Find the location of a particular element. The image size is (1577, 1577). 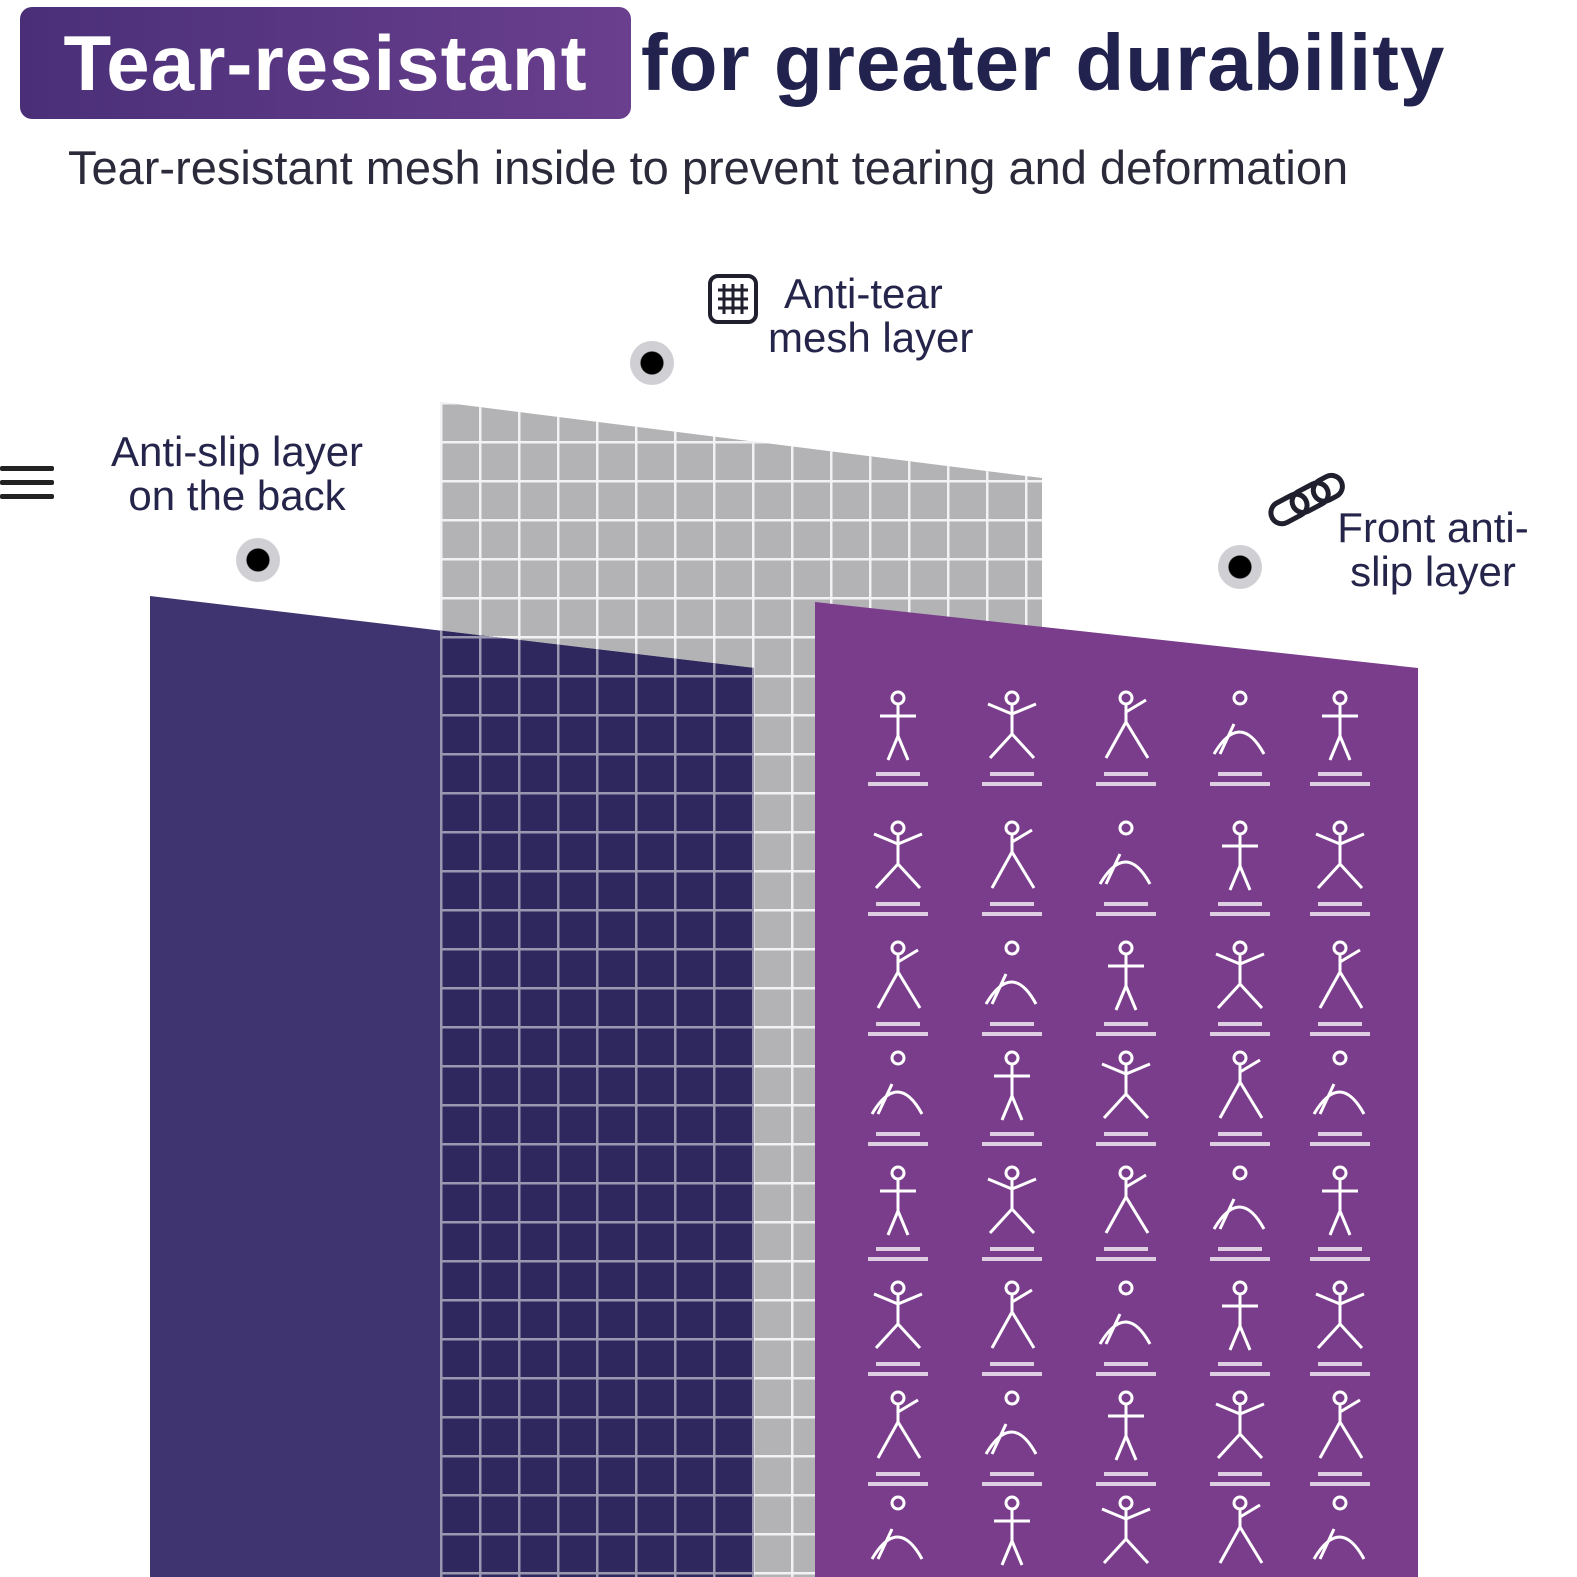

back-marker-dot is located at coordinates (258, 560).